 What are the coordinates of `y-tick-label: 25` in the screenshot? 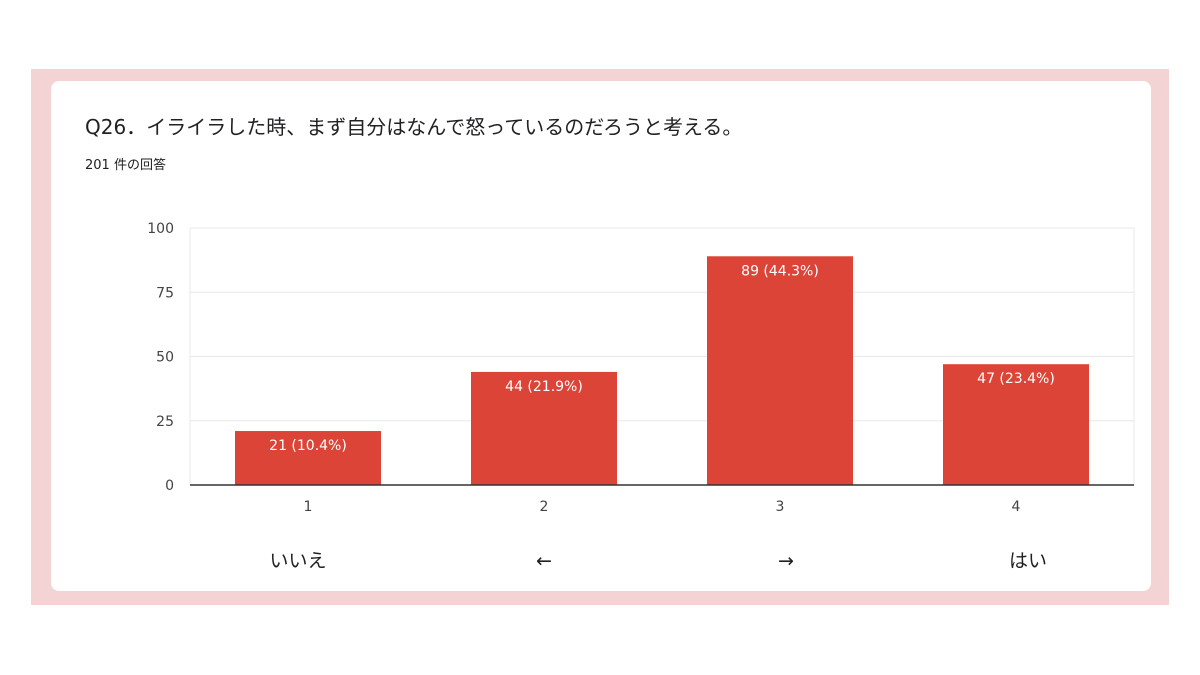 It's located at (165, 422).